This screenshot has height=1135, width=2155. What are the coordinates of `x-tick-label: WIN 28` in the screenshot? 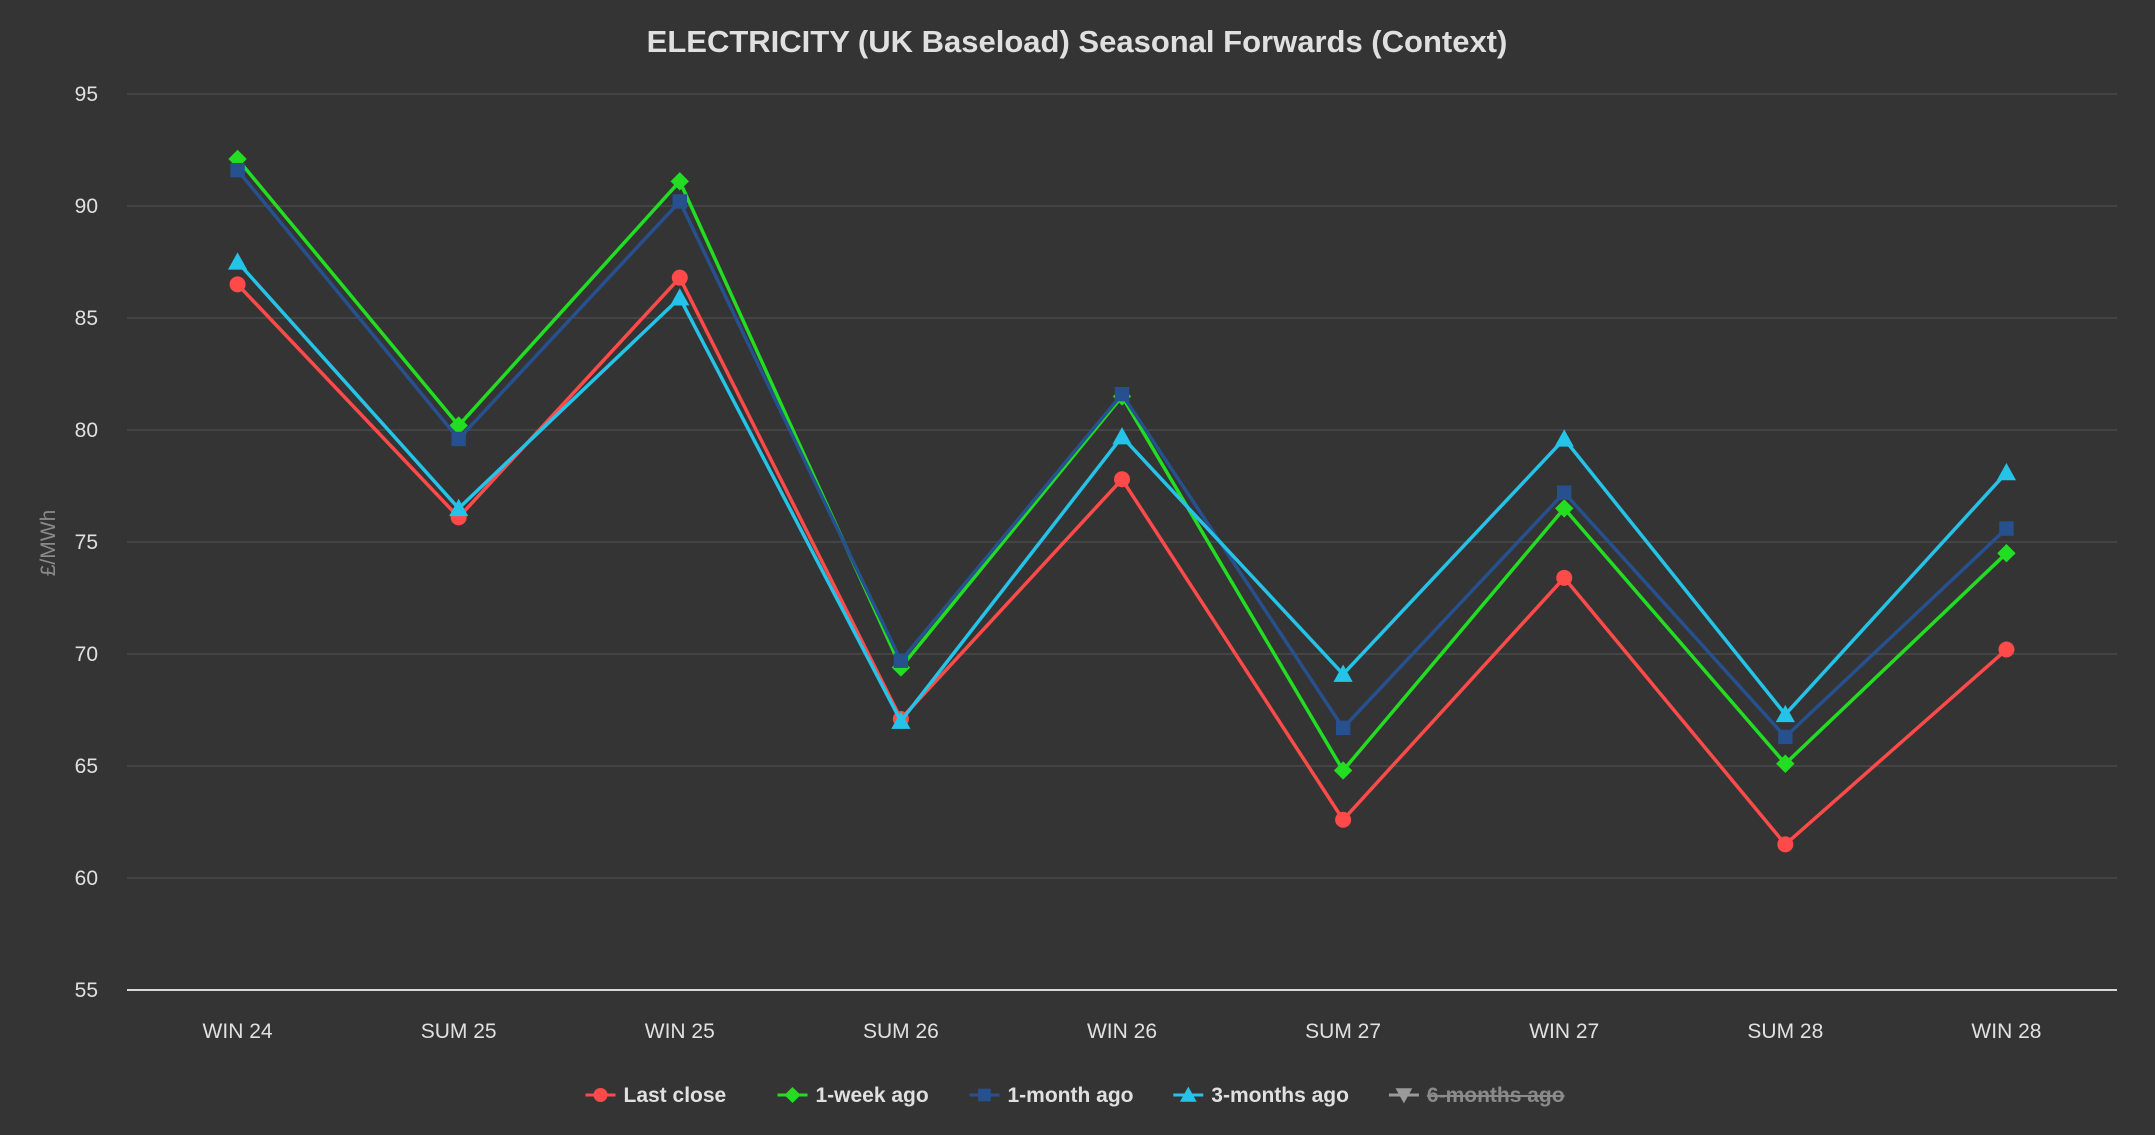 It's located at (2006, 1031).